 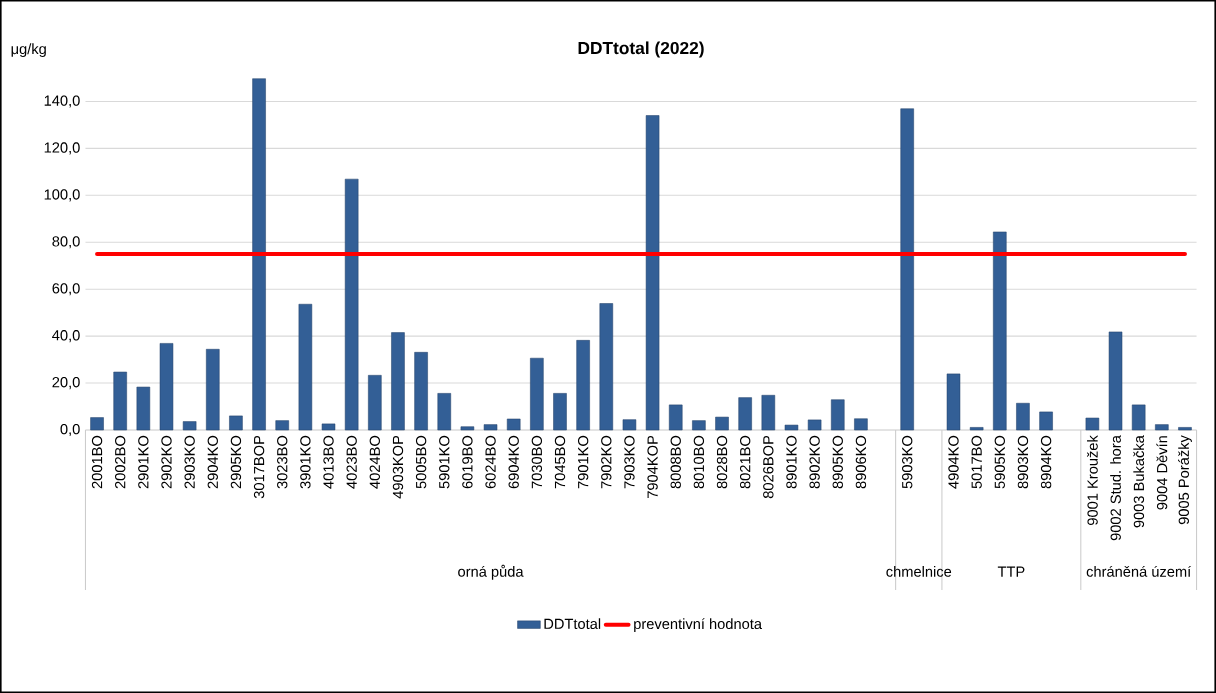 I want to click on y-axis-title: μg/kg, so click(x=28, y=50).